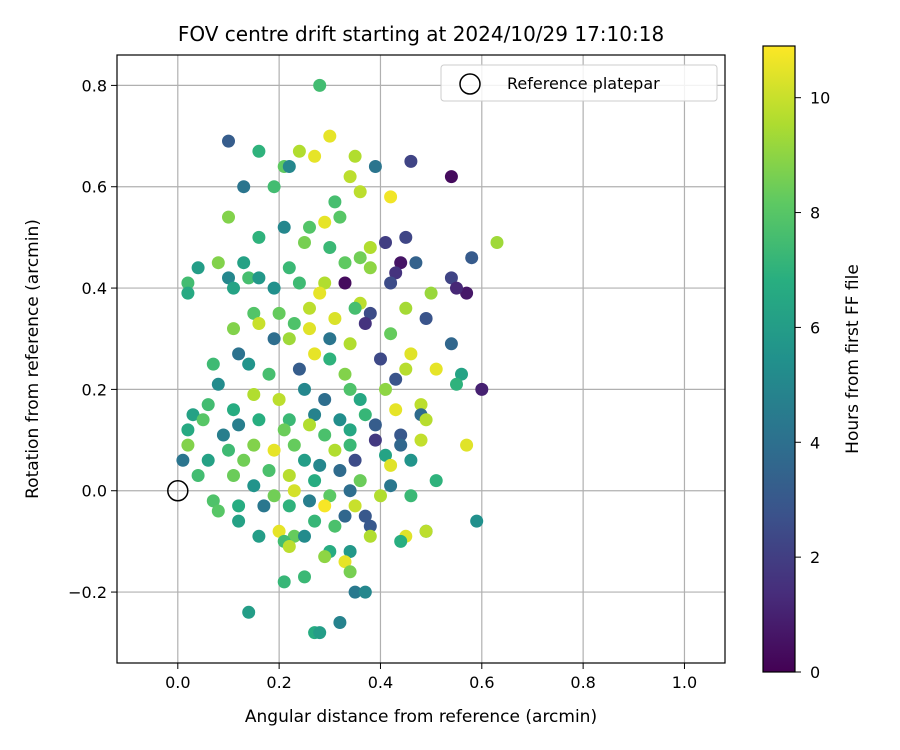  Describe the element at coordinates (92, 339) in the screenshot. I see `y-axis-ticks: −0.2 0.0 0.2 0.4 0.6 0.8` at that location.